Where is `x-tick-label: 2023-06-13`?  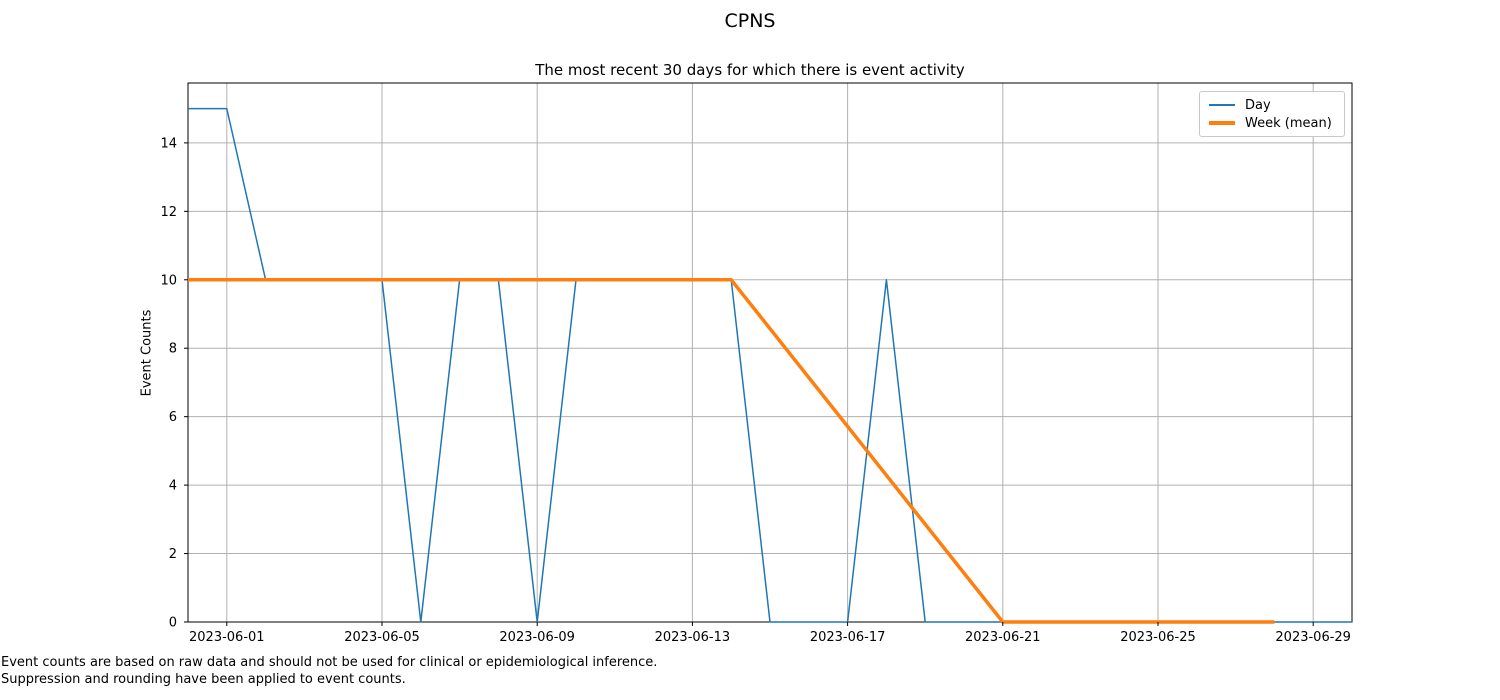 x-tick-label: 2023-06-13 is located at coordinates (693, 637).